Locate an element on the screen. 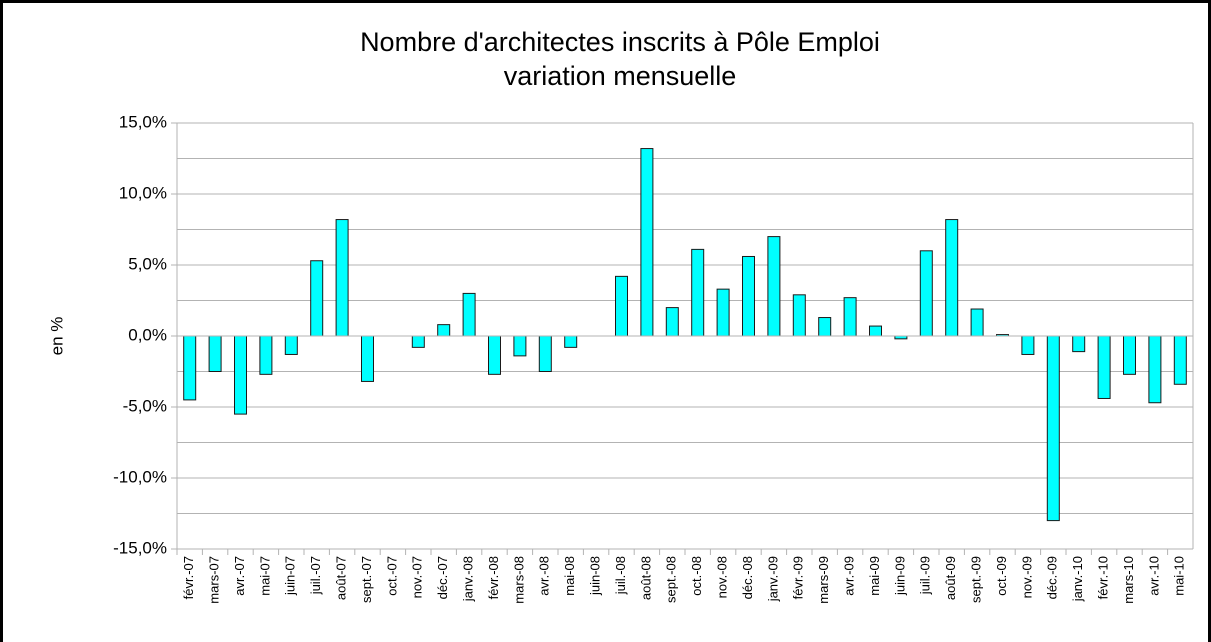  x-tick-label: févr.-07 is located at coordinates (188, 577).